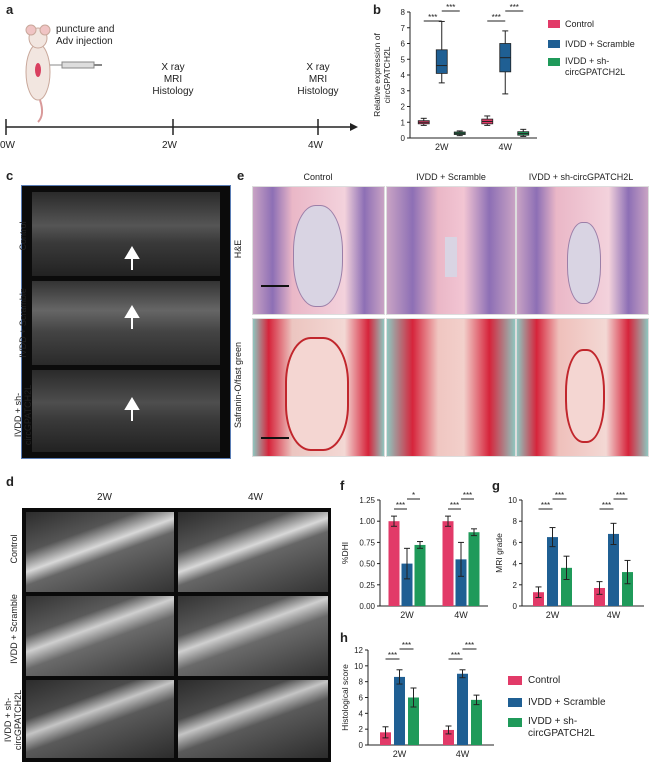 The image size is (649, 765). I want to click on mri-col-2w: 2W, so click(104, 497).